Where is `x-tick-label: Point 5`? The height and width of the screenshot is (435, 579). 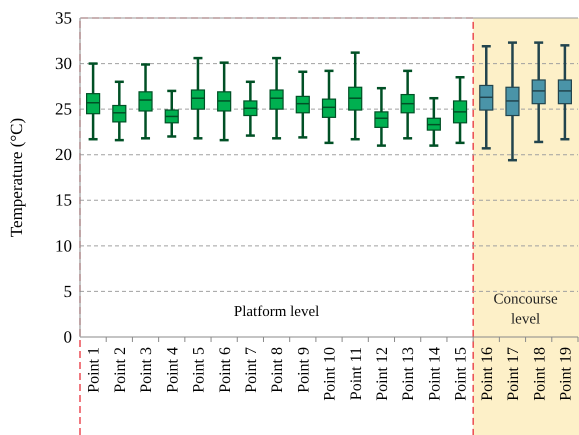 x-tick-label: Point 5 is located at coordinates (199, 370).